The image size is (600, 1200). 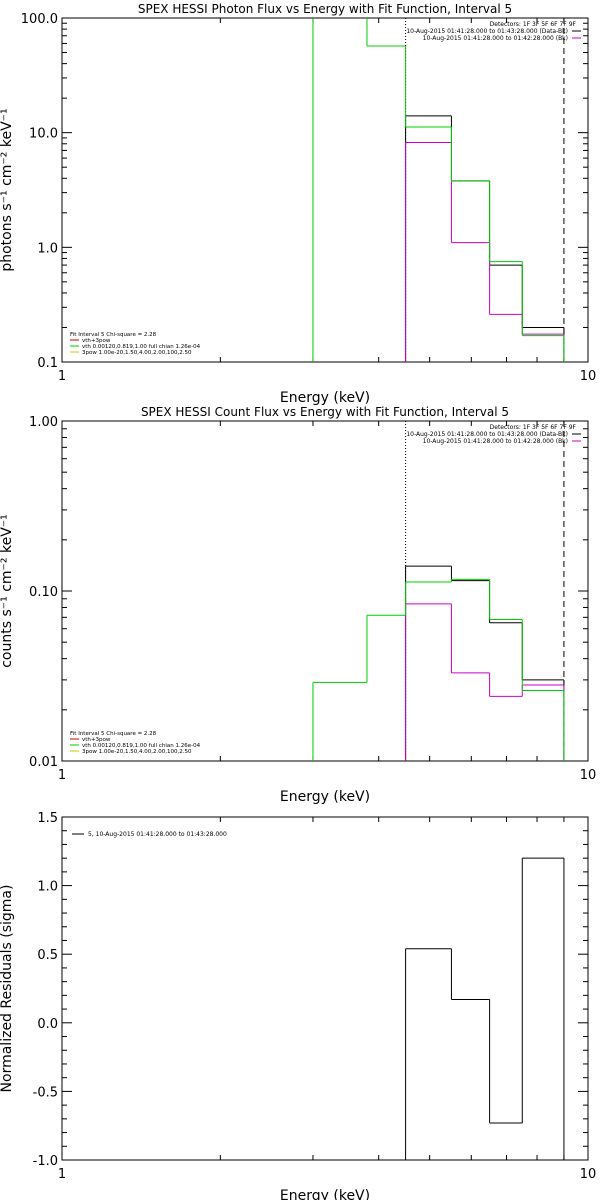 I want to click on y-tick-label: -0.5, so click(x=45, y=1092).